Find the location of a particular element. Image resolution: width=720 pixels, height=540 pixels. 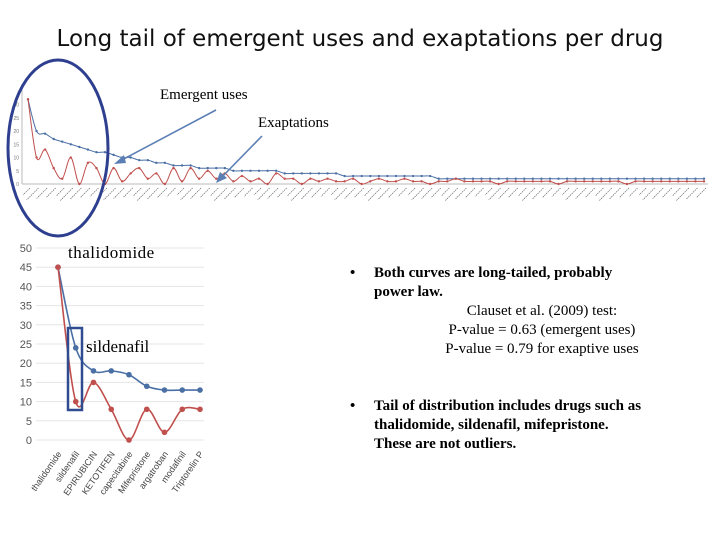

bullet-1-line-4: P-value = 0.63 (emergent uses) is located at coordinates (542, 330).